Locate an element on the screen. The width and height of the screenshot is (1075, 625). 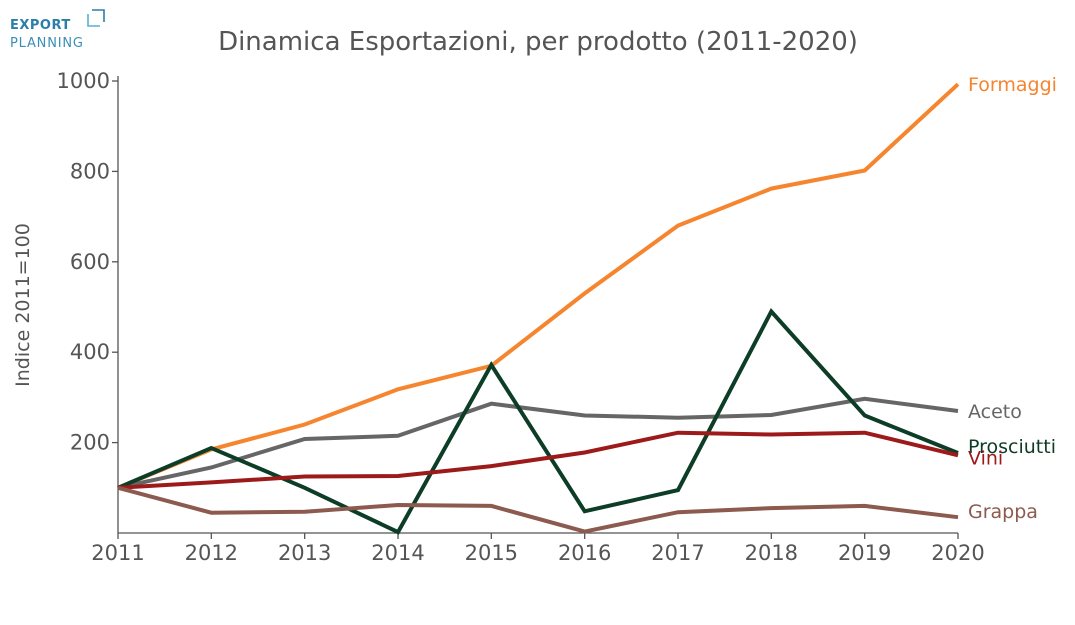
x-tick-label: 2013 is located at coordinates (304, 553).